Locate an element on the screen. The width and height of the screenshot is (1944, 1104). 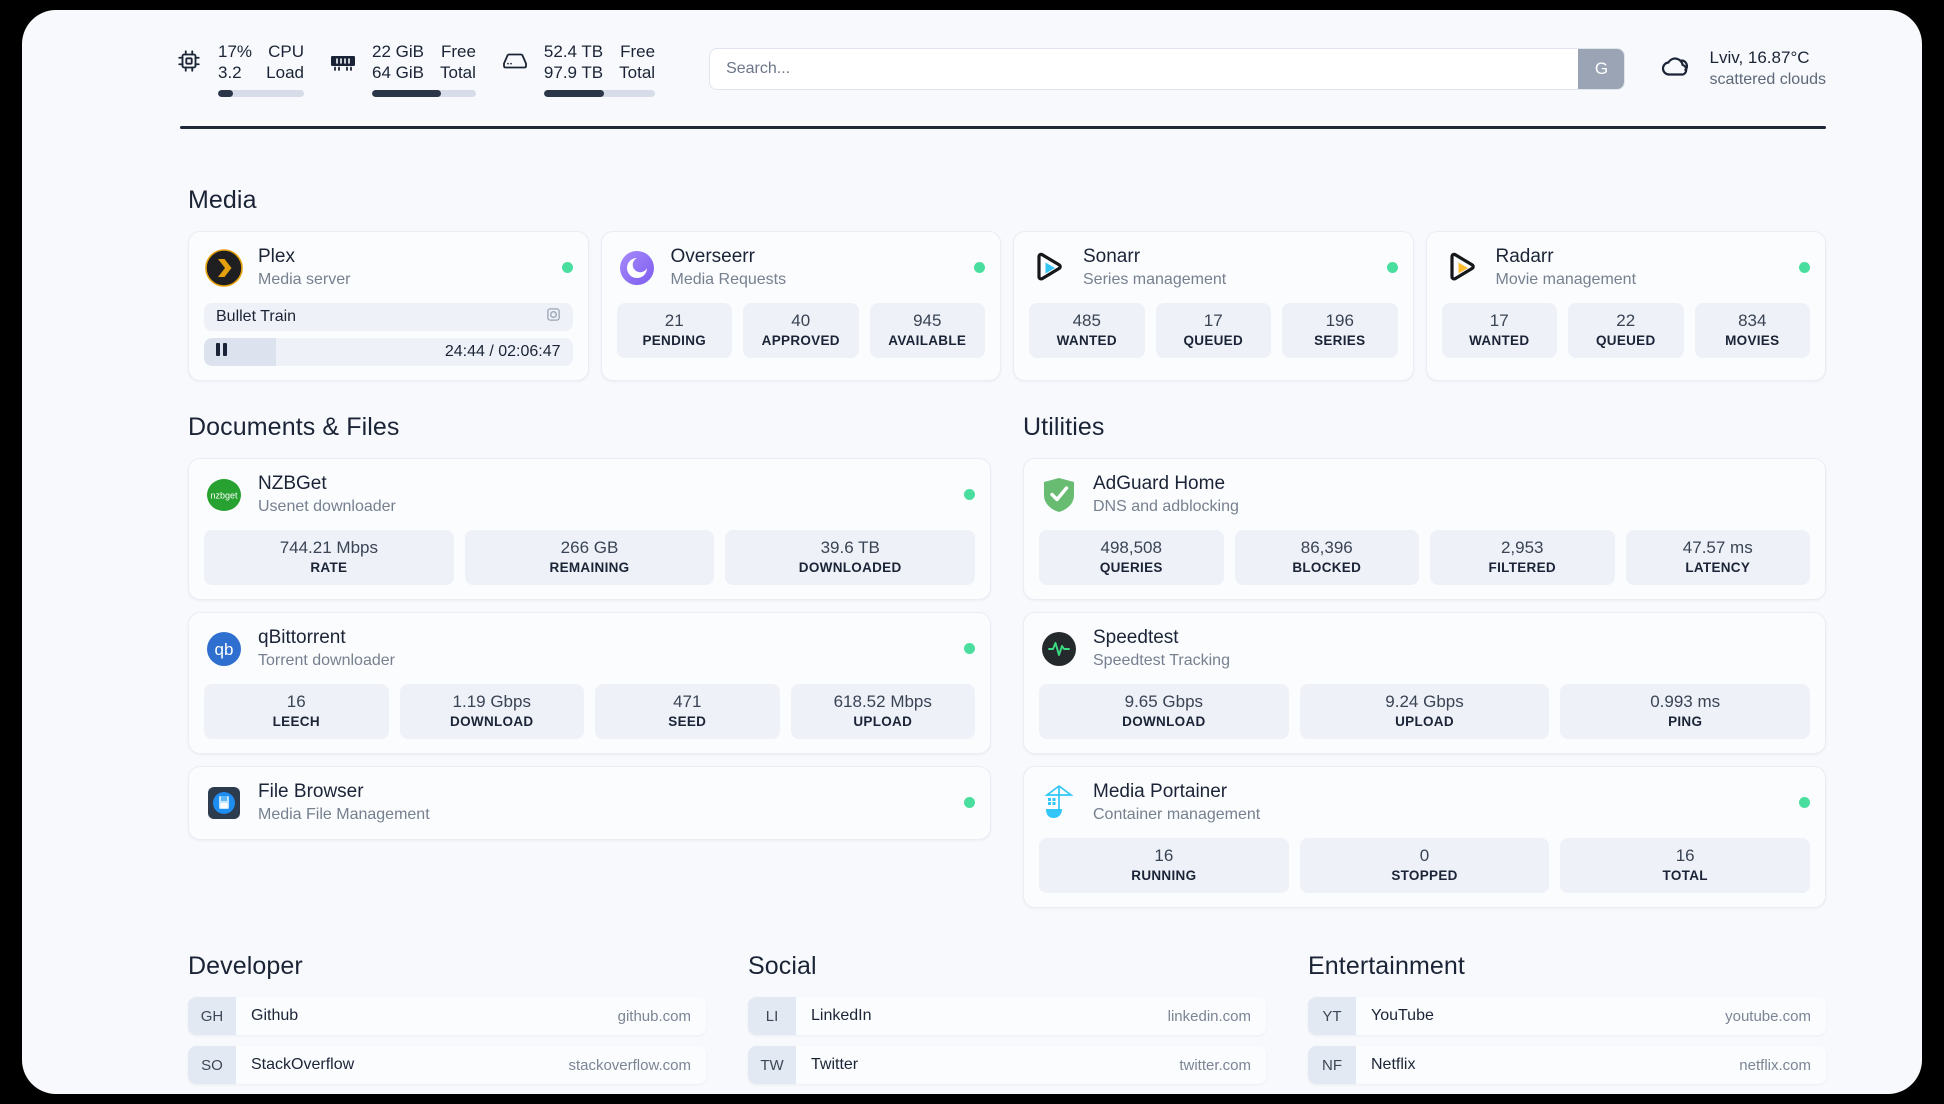
service-name: Radarr is located at coordinates (1524, 256).